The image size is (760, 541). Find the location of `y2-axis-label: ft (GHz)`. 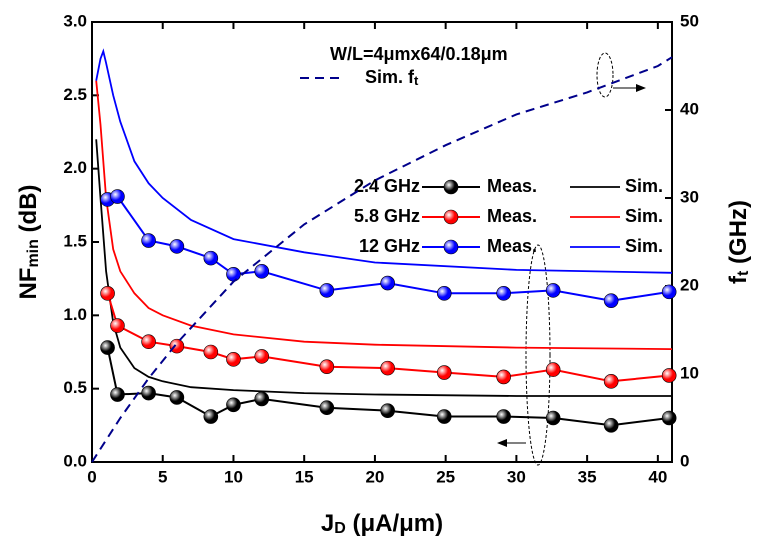

y2-axis-label: ft (GHz) is located at coordinates (738, 242).